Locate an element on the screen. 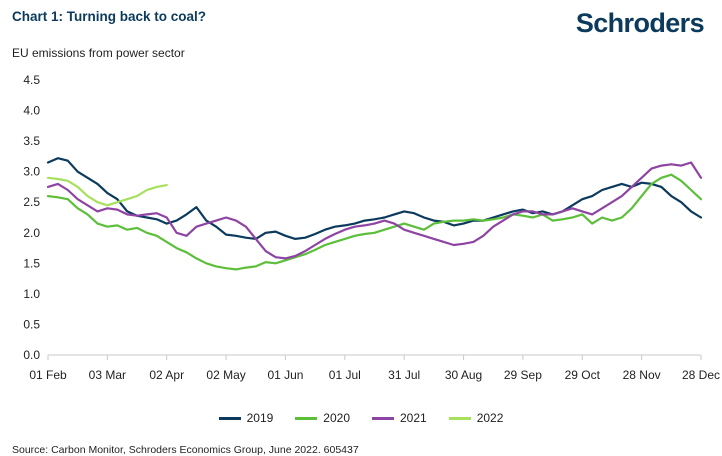 The width and height of the screenshot is (722, 456). y-tick-label: 4.5 is located at coordinates (31, 80).